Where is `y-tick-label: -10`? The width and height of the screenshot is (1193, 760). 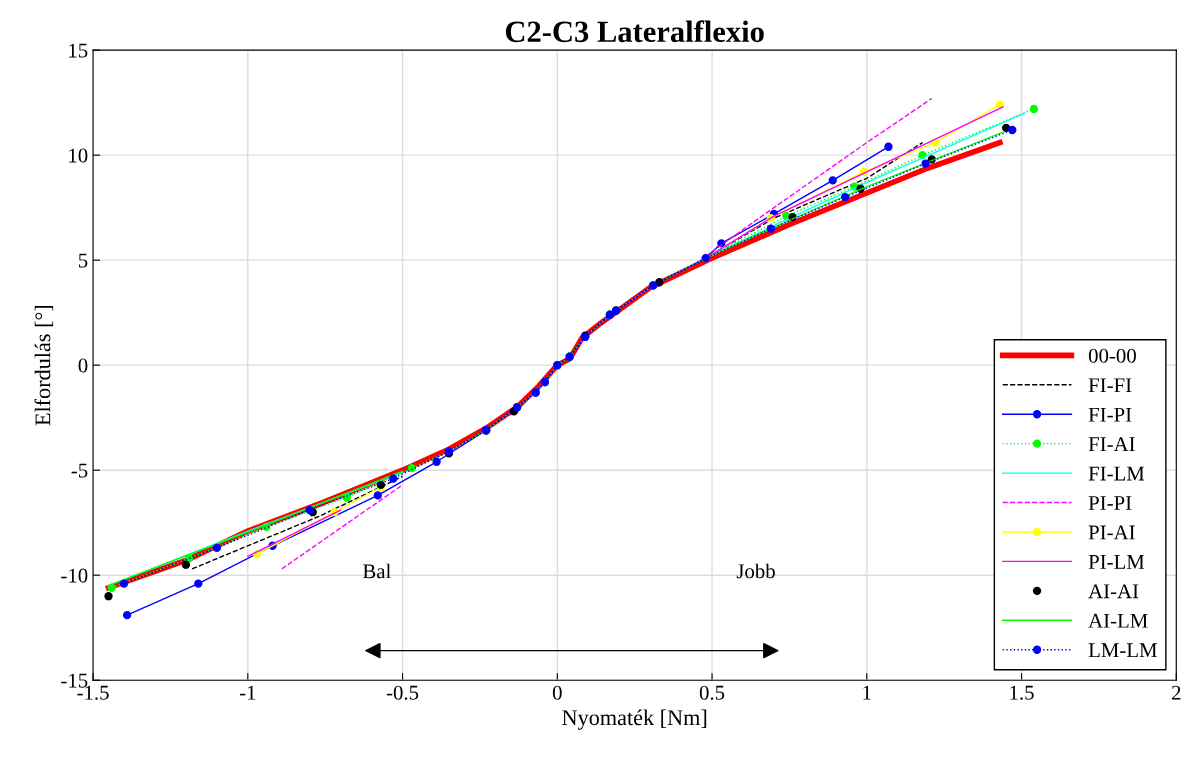
y-tick-label: -10 is located at coordinates (74, 575).